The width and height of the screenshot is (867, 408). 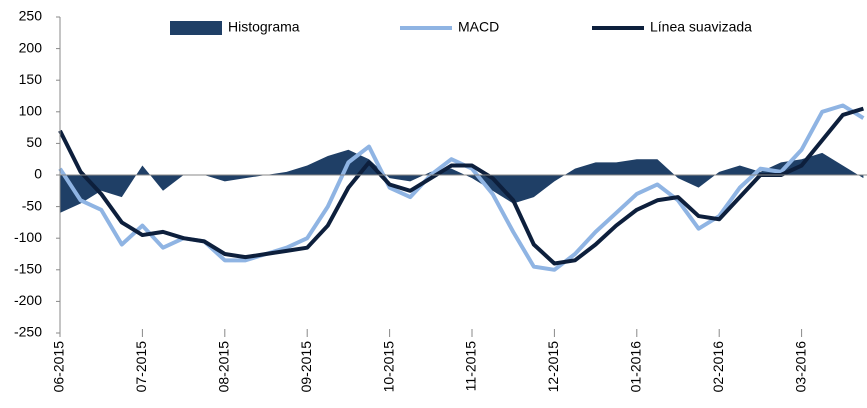 I want to click on y-tick-label: -200, so click(x=28, y=300).